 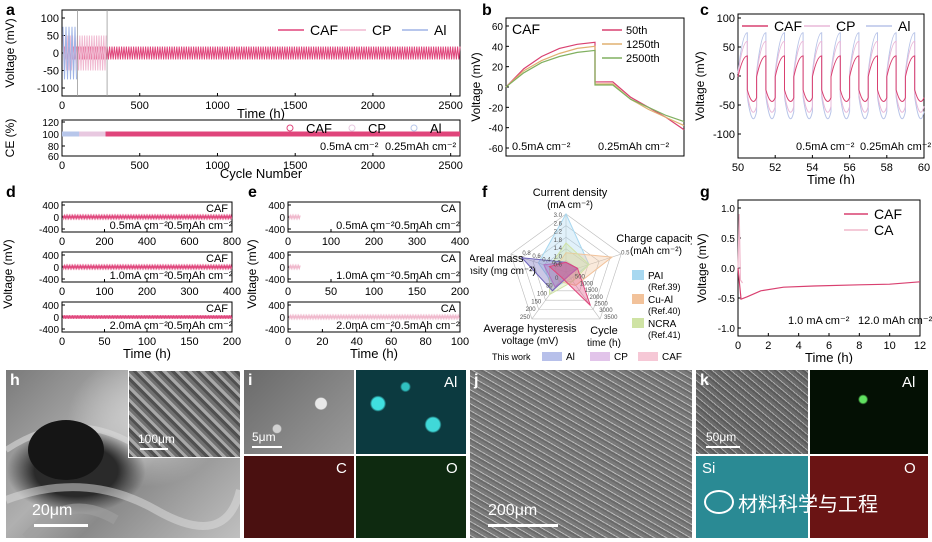 What do you see at coordinates (643, 45) in the screenshot?
I see `b-legend-label: 1250th` at bounding box center [643, 45].